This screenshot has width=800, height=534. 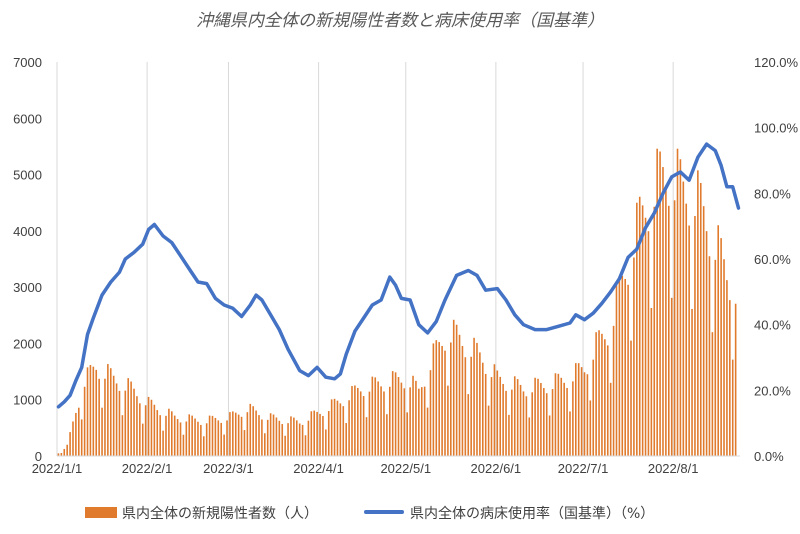 I want to click on x-tick-label: 2022/1/1, so click(x=57, y=468).